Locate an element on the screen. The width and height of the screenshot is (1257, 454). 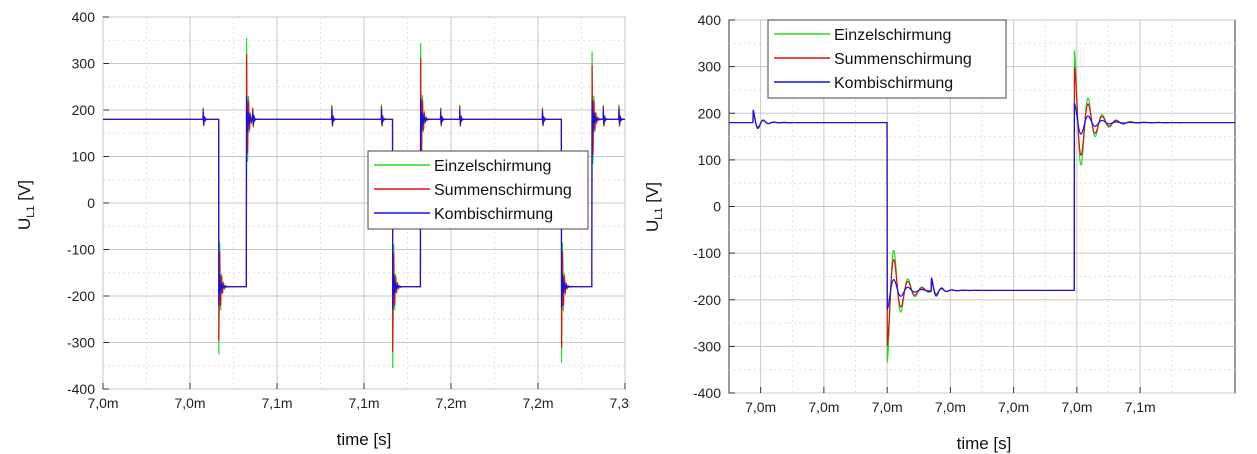
y-axis-title-left: UL1 [V] is located at coordinates (26, 205).